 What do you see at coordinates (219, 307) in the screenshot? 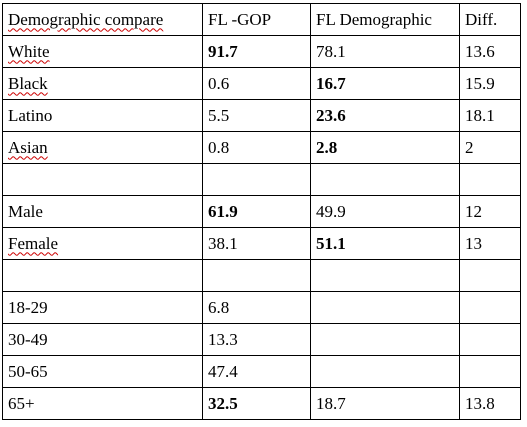
I see `fl-gop-value: 6.8` at bounding box center [219, 307].